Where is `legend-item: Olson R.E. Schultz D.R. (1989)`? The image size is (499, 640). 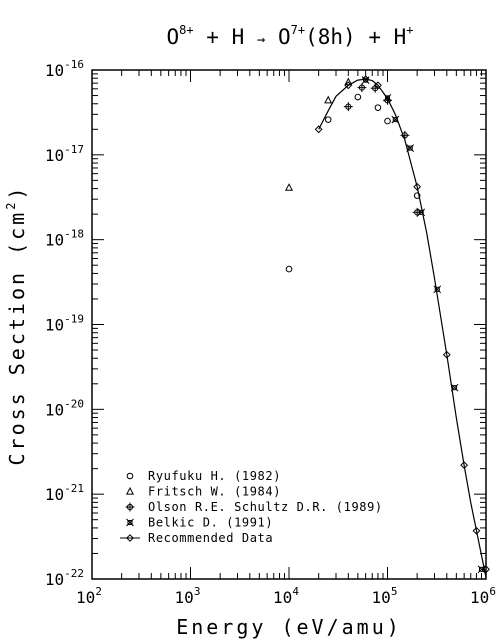
legend-item: Olson R.E. Schultz D.R. (1989) is located at coordinates (254, 507).